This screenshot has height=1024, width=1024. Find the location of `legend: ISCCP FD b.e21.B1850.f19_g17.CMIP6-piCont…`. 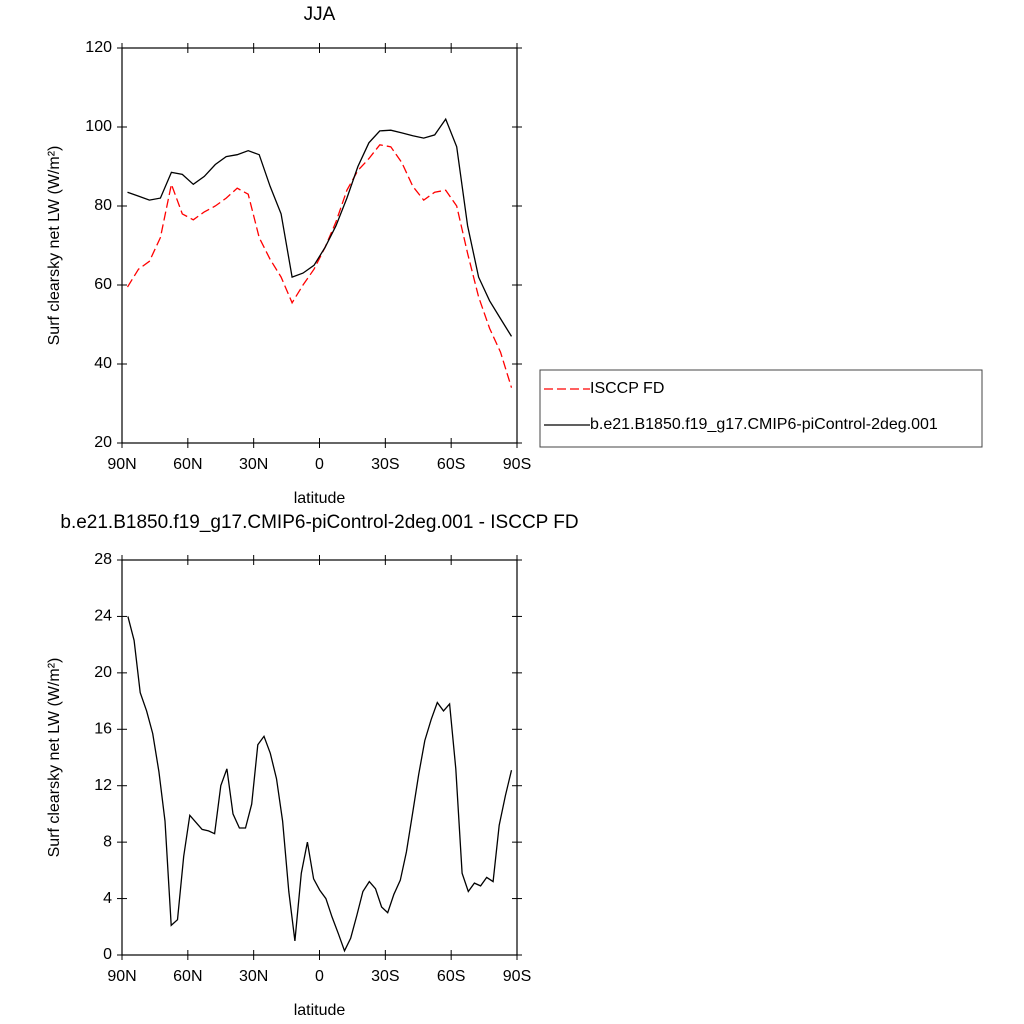

legend: ISCCP FD b.e21.B1850.f19_g17.CMIP6-piCont… is located at coordinates (761, 408).